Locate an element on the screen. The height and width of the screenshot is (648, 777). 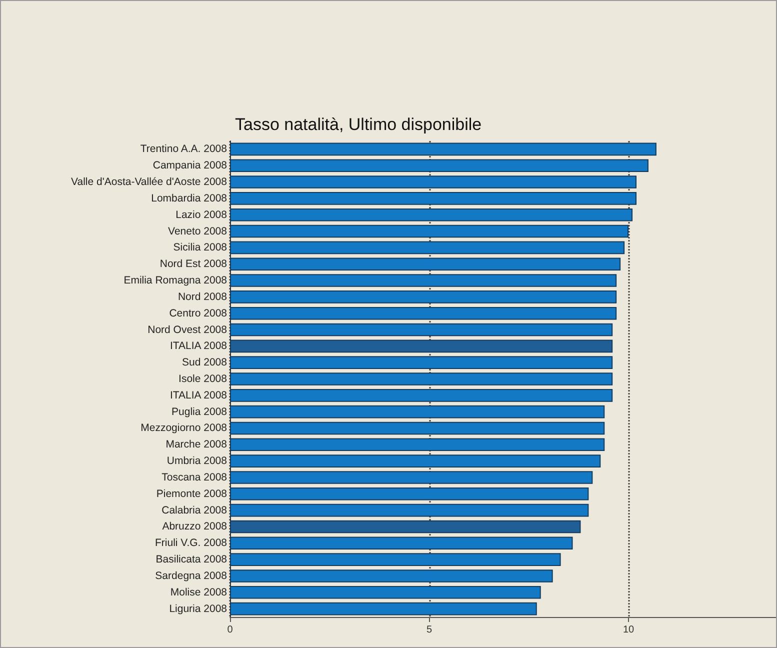
y-tick-label: Nord Ovest 2008 is located at coordinates (188, 330).